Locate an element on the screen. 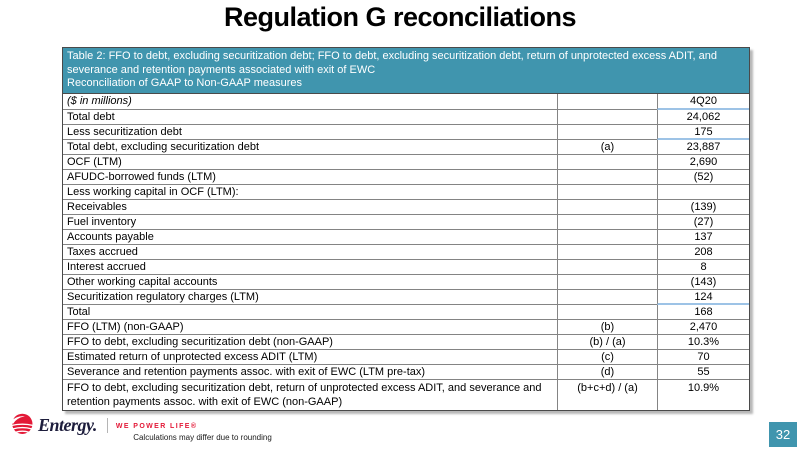  row-label: AFUDC-borrowed funds (LTM) is located at coordinates (310, 177).